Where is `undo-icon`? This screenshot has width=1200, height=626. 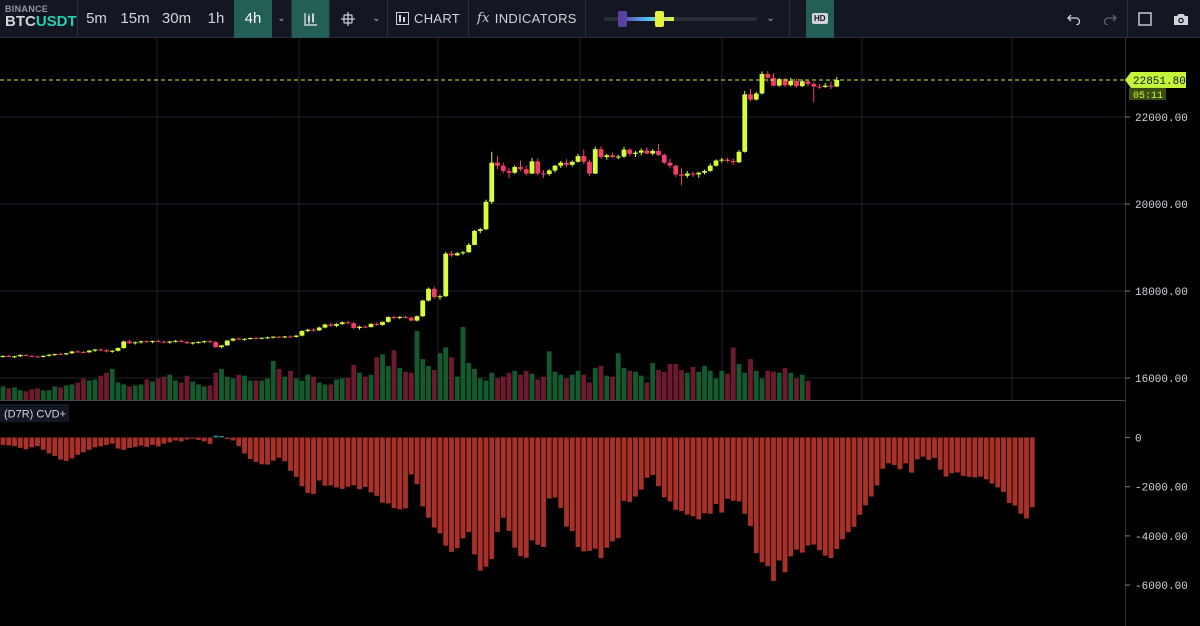
undo-icon is located at coordinates (1074, 19).